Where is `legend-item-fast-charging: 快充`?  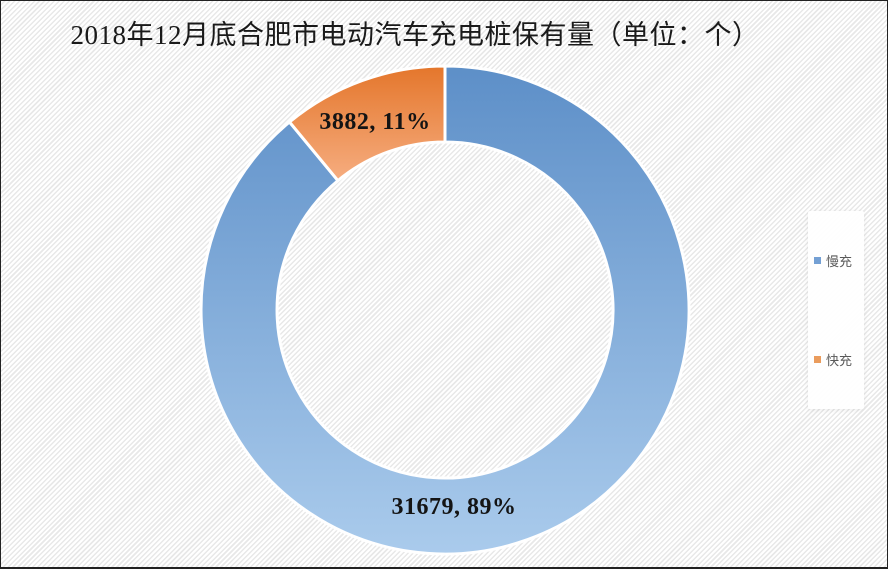
legend-item-fast-charging: 快充 is located at coordinates (833, 359).